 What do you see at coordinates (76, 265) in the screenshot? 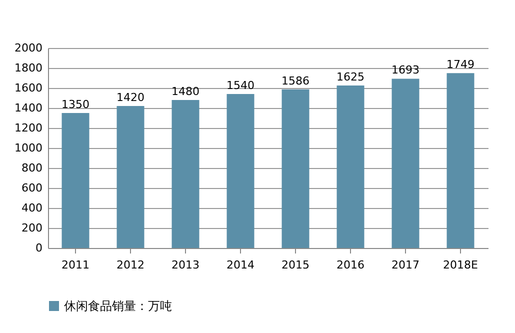
I see `x-tick-label: 2011` at bounding box center [76, 265].